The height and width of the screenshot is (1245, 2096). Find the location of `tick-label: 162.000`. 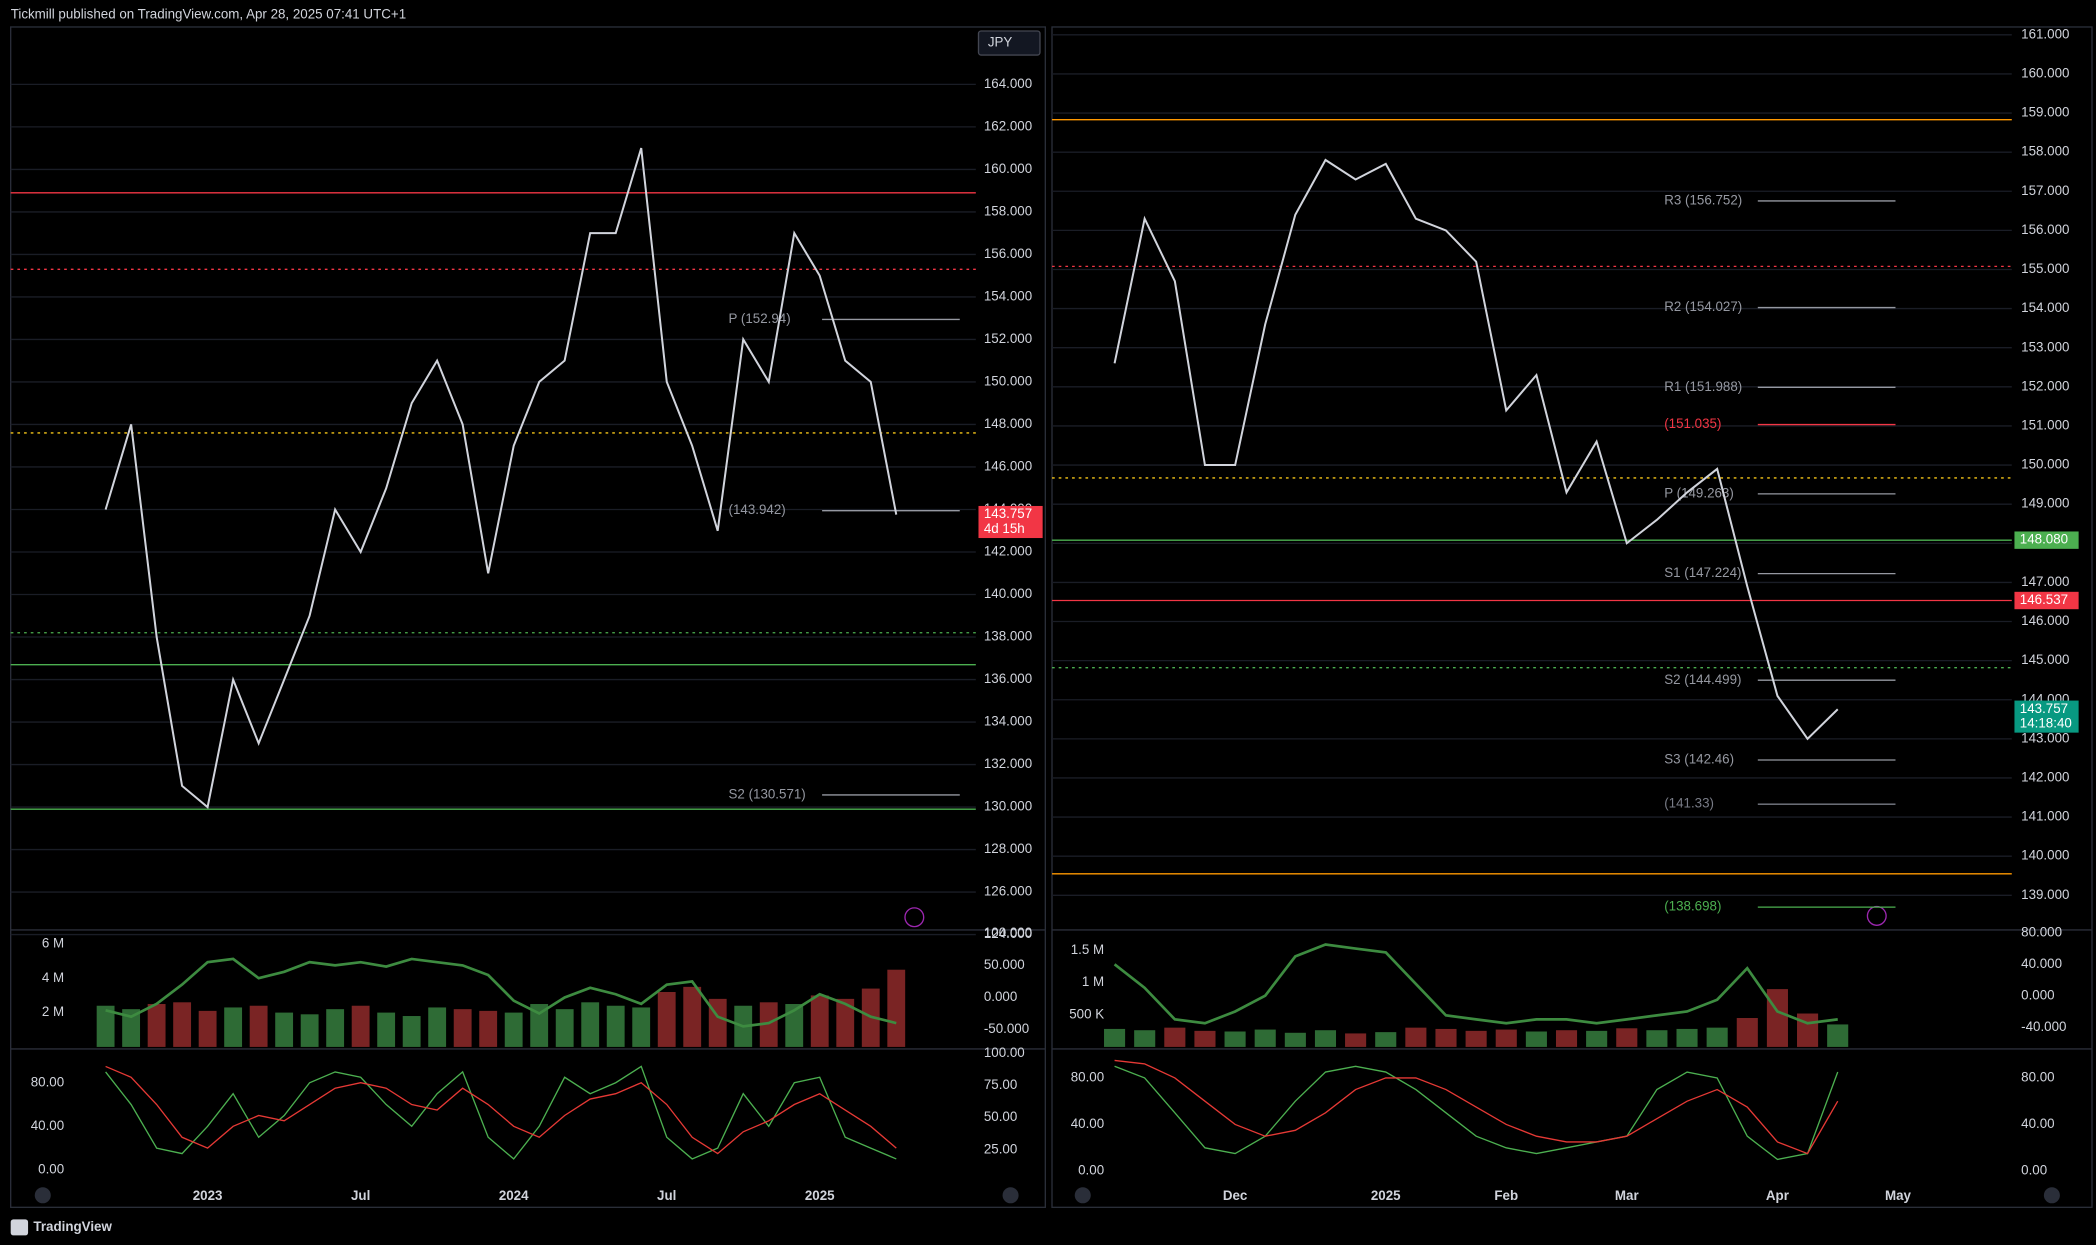

tick-label: 162.000 is located at coordinates (1008, 125).